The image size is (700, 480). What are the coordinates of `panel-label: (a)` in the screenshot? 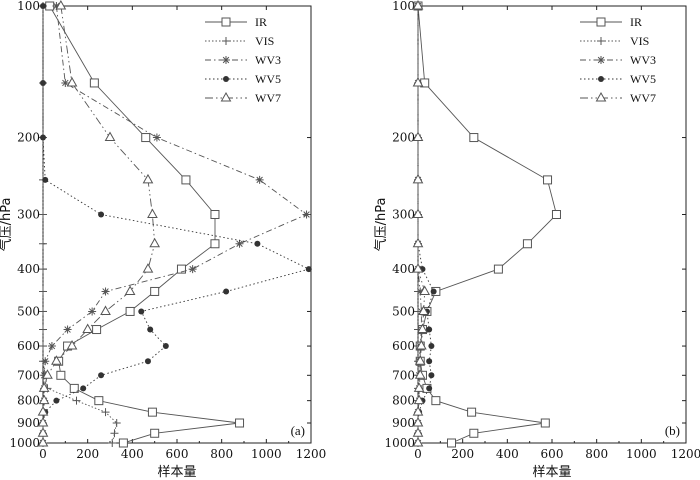 It's located at (298, 430).